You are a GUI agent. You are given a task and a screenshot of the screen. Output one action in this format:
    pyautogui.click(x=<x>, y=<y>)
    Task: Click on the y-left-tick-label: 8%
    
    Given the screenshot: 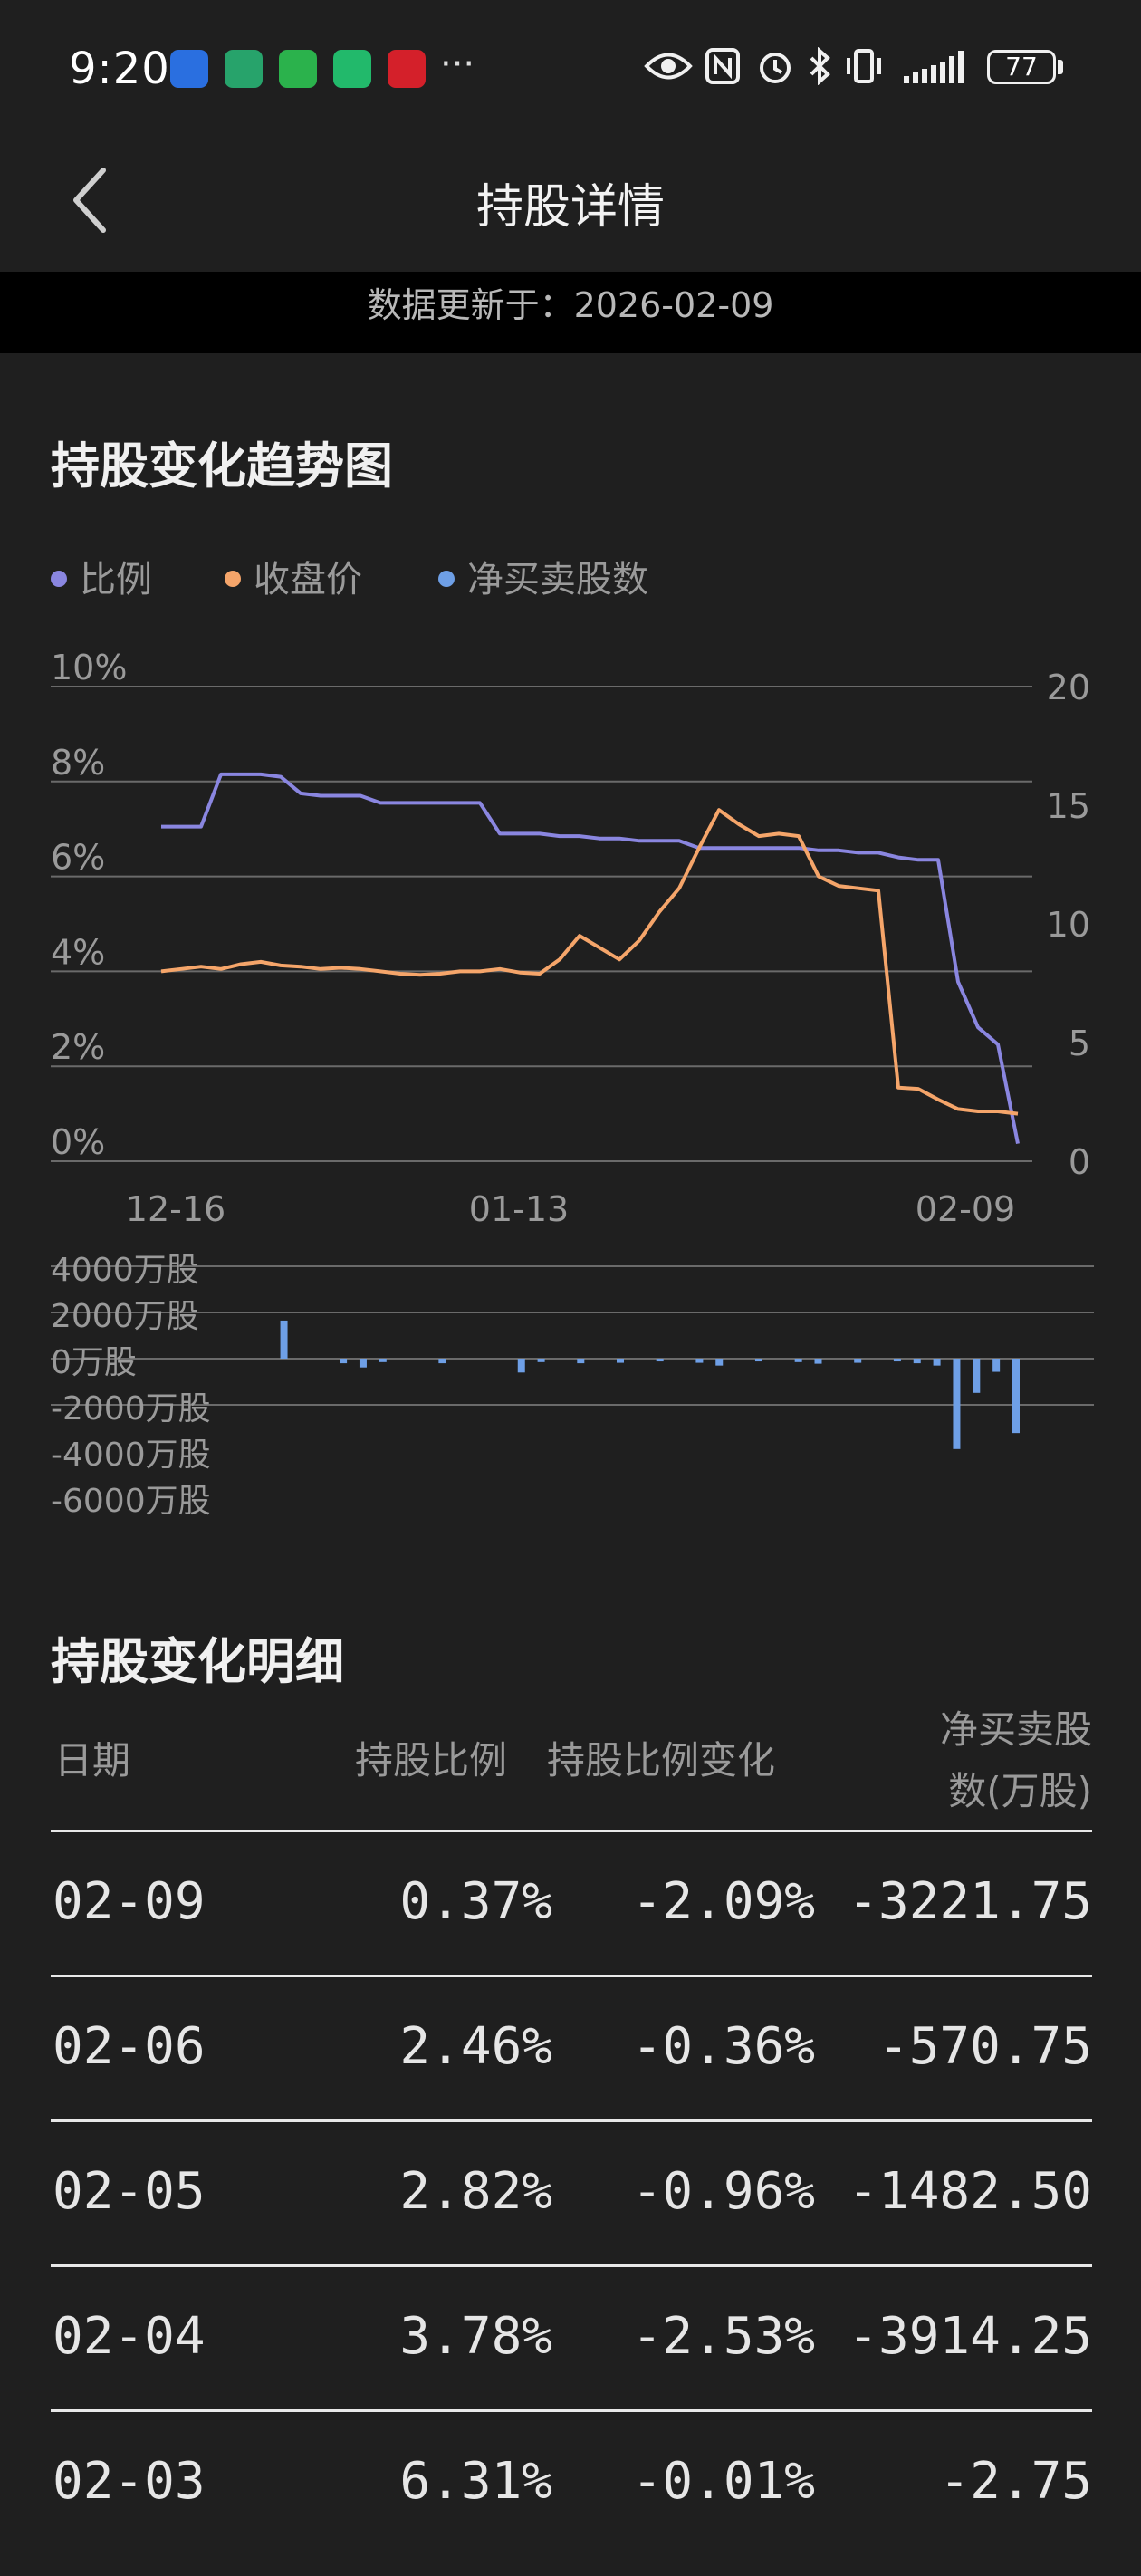 What is the action you would take?
    pyautogui.click(x=78, y=763)
    